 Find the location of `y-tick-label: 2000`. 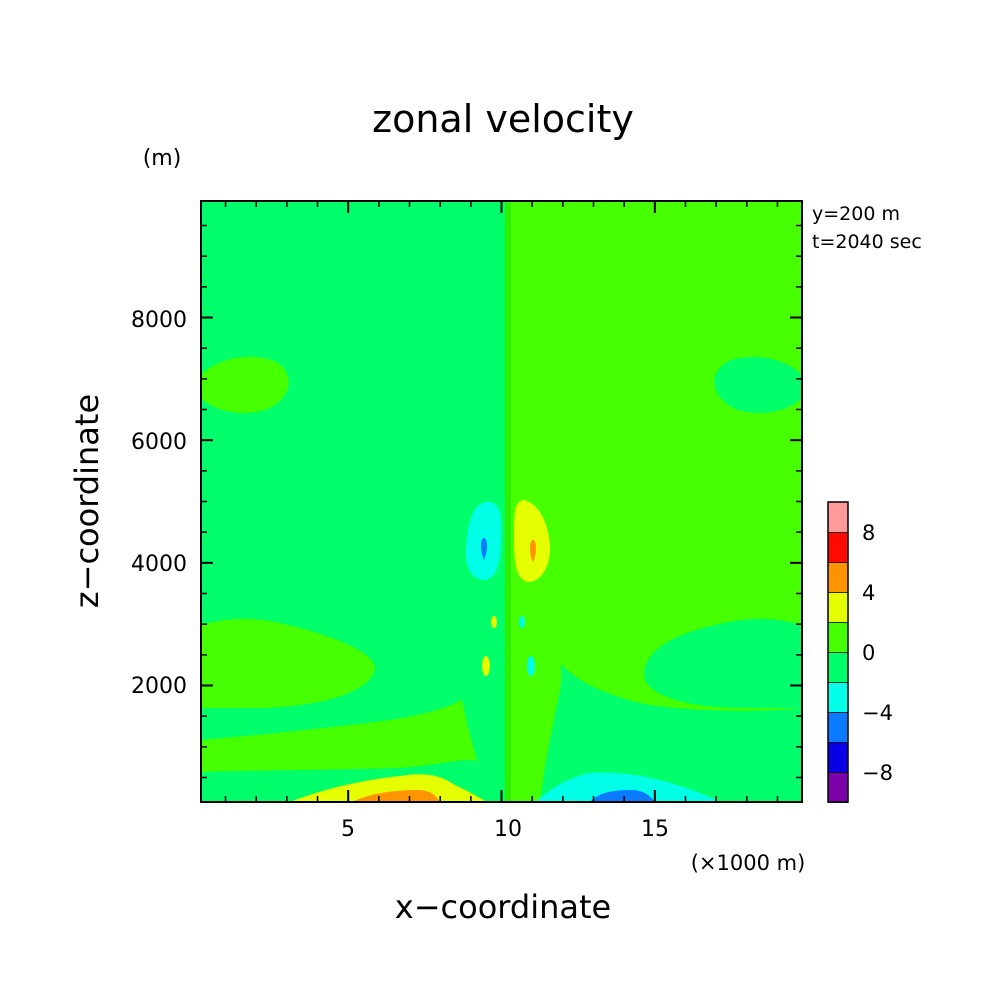

y-tick-label: 2000 is located at coordinates (159, 686).